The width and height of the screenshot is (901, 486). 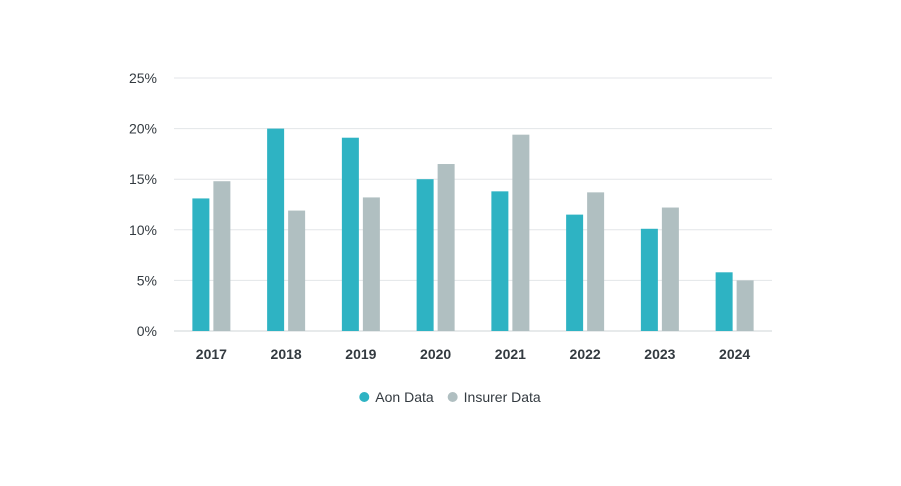 What do you see at coordinates (143, 204) in the screenshot?
I see `y-axis-ticks: 0% 5% 10% 15% 20% 25%` at bounding box center [143, 204].